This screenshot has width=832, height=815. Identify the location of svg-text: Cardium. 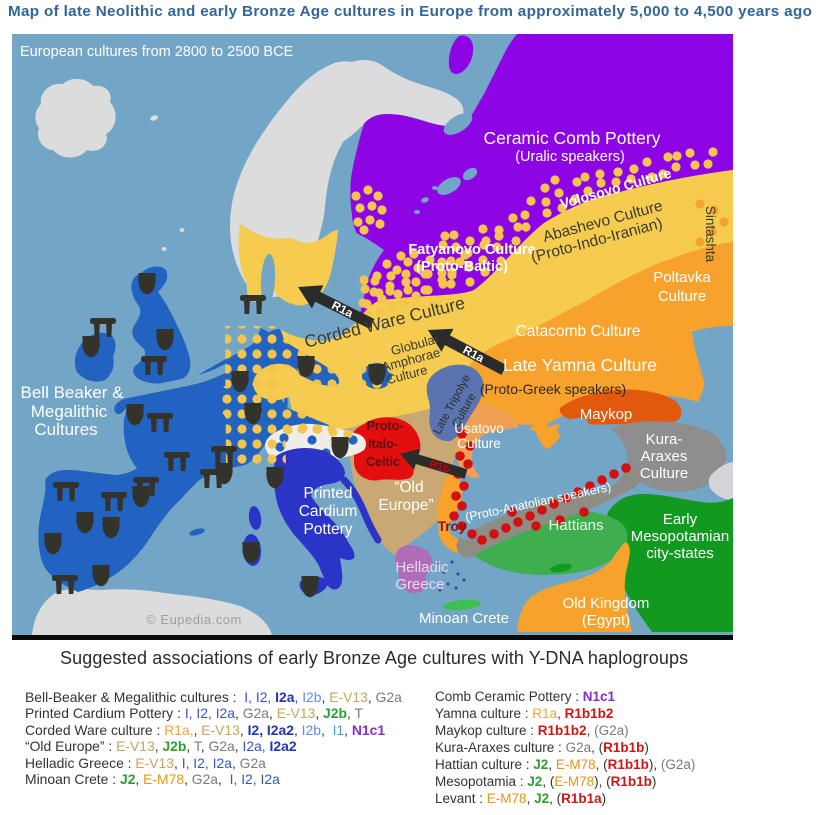
(328, 511).